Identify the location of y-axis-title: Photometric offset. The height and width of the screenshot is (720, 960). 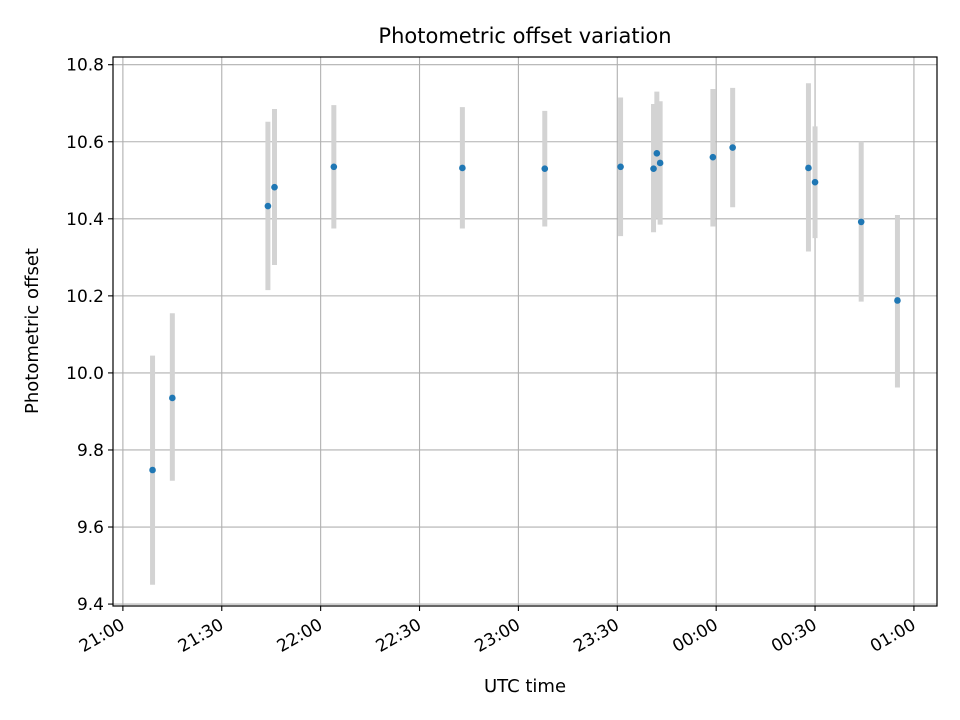
(32, 331).